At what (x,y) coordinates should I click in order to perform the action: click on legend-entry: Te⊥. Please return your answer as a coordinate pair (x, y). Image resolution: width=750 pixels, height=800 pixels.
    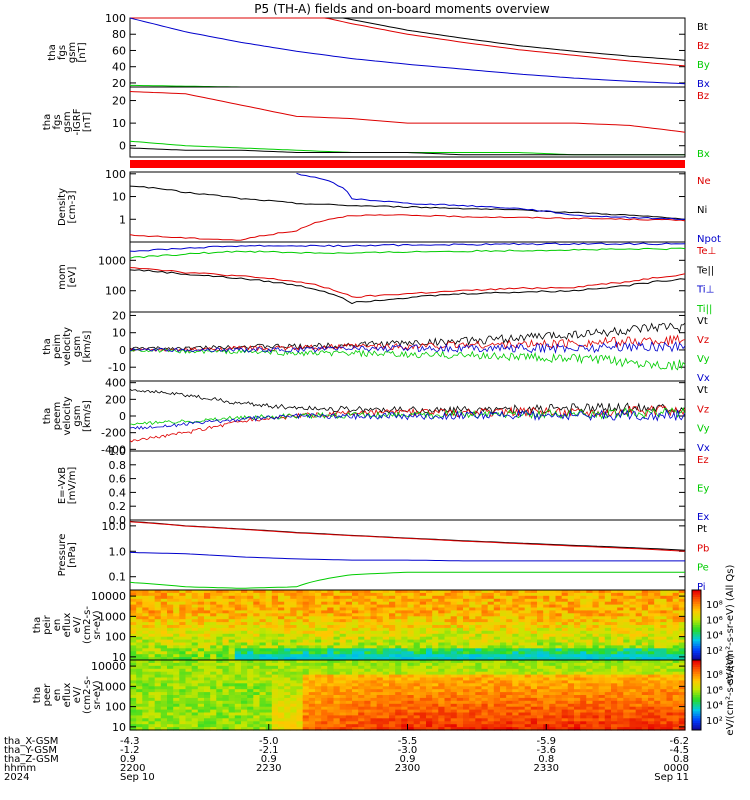
    Looking at the image, I should click on (706, 251).